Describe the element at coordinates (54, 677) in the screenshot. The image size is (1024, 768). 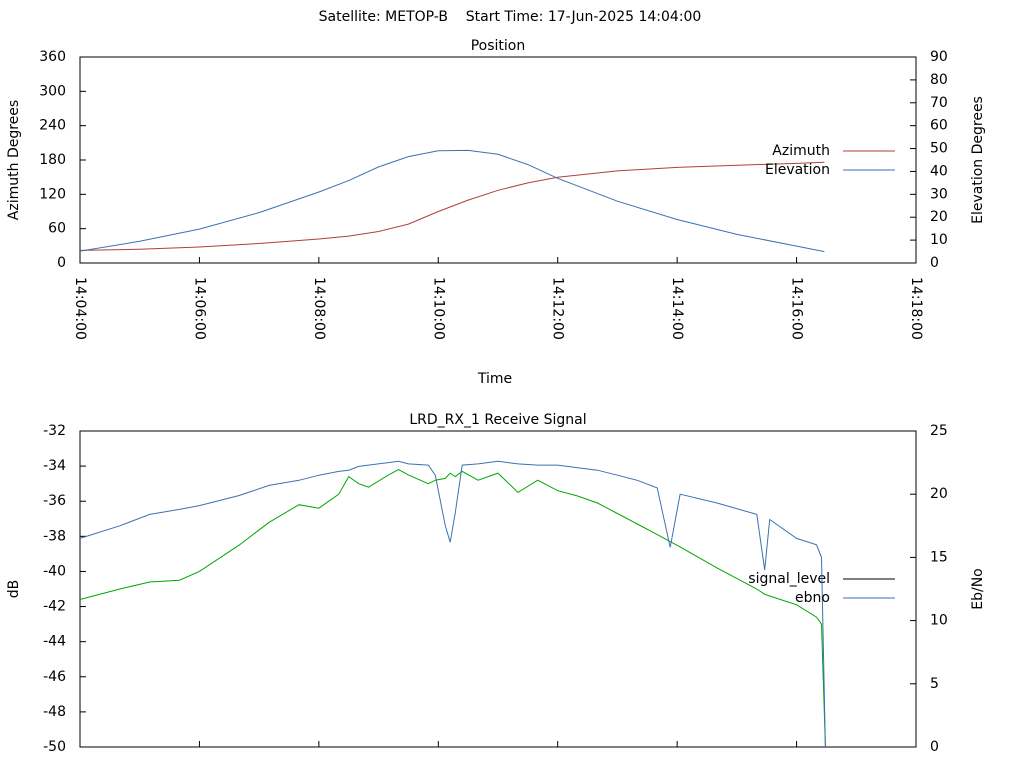
I see `y-tick-label: -46` at that location.